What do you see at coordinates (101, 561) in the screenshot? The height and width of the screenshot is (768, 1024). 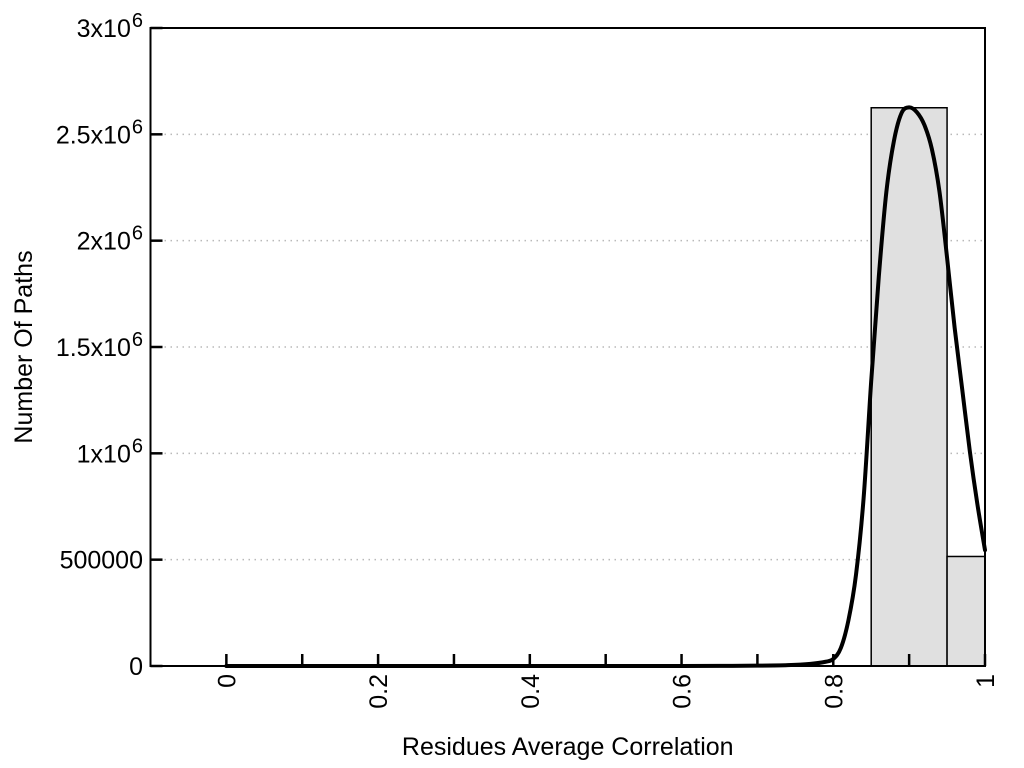 I see `y-tick-label: 500000` at bounding box center [101, 561].